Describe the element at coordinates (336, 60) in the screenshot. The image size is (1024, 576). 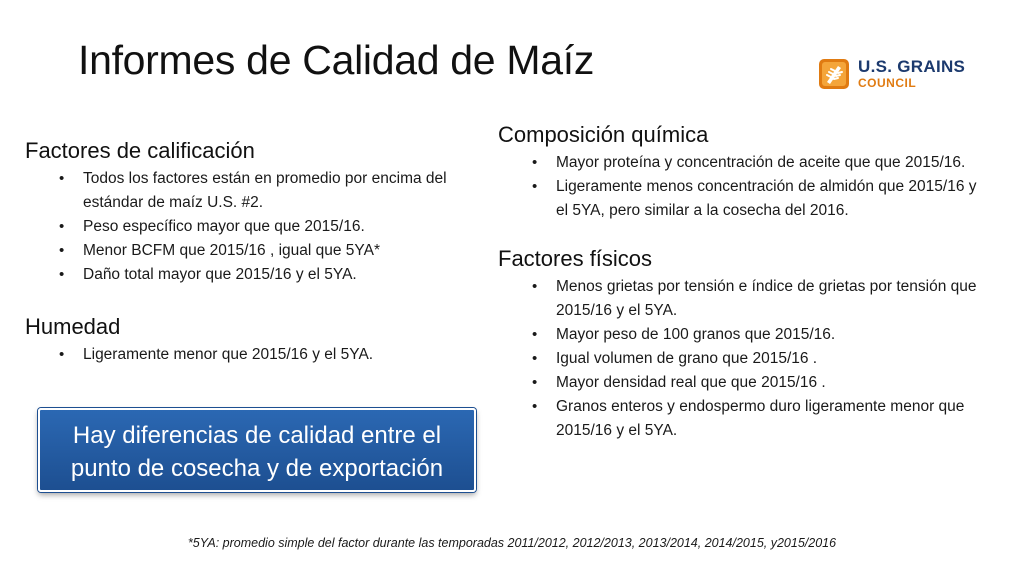
I see `page-title: Informes de Calidad de Maíz` at that location.